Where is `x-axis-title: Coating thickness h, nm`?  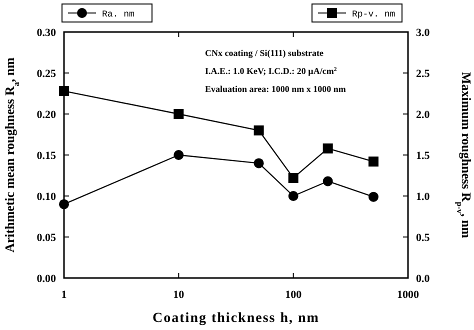 x-axis-title: Coating thickness h, nm is located at coordinates (236, 318).